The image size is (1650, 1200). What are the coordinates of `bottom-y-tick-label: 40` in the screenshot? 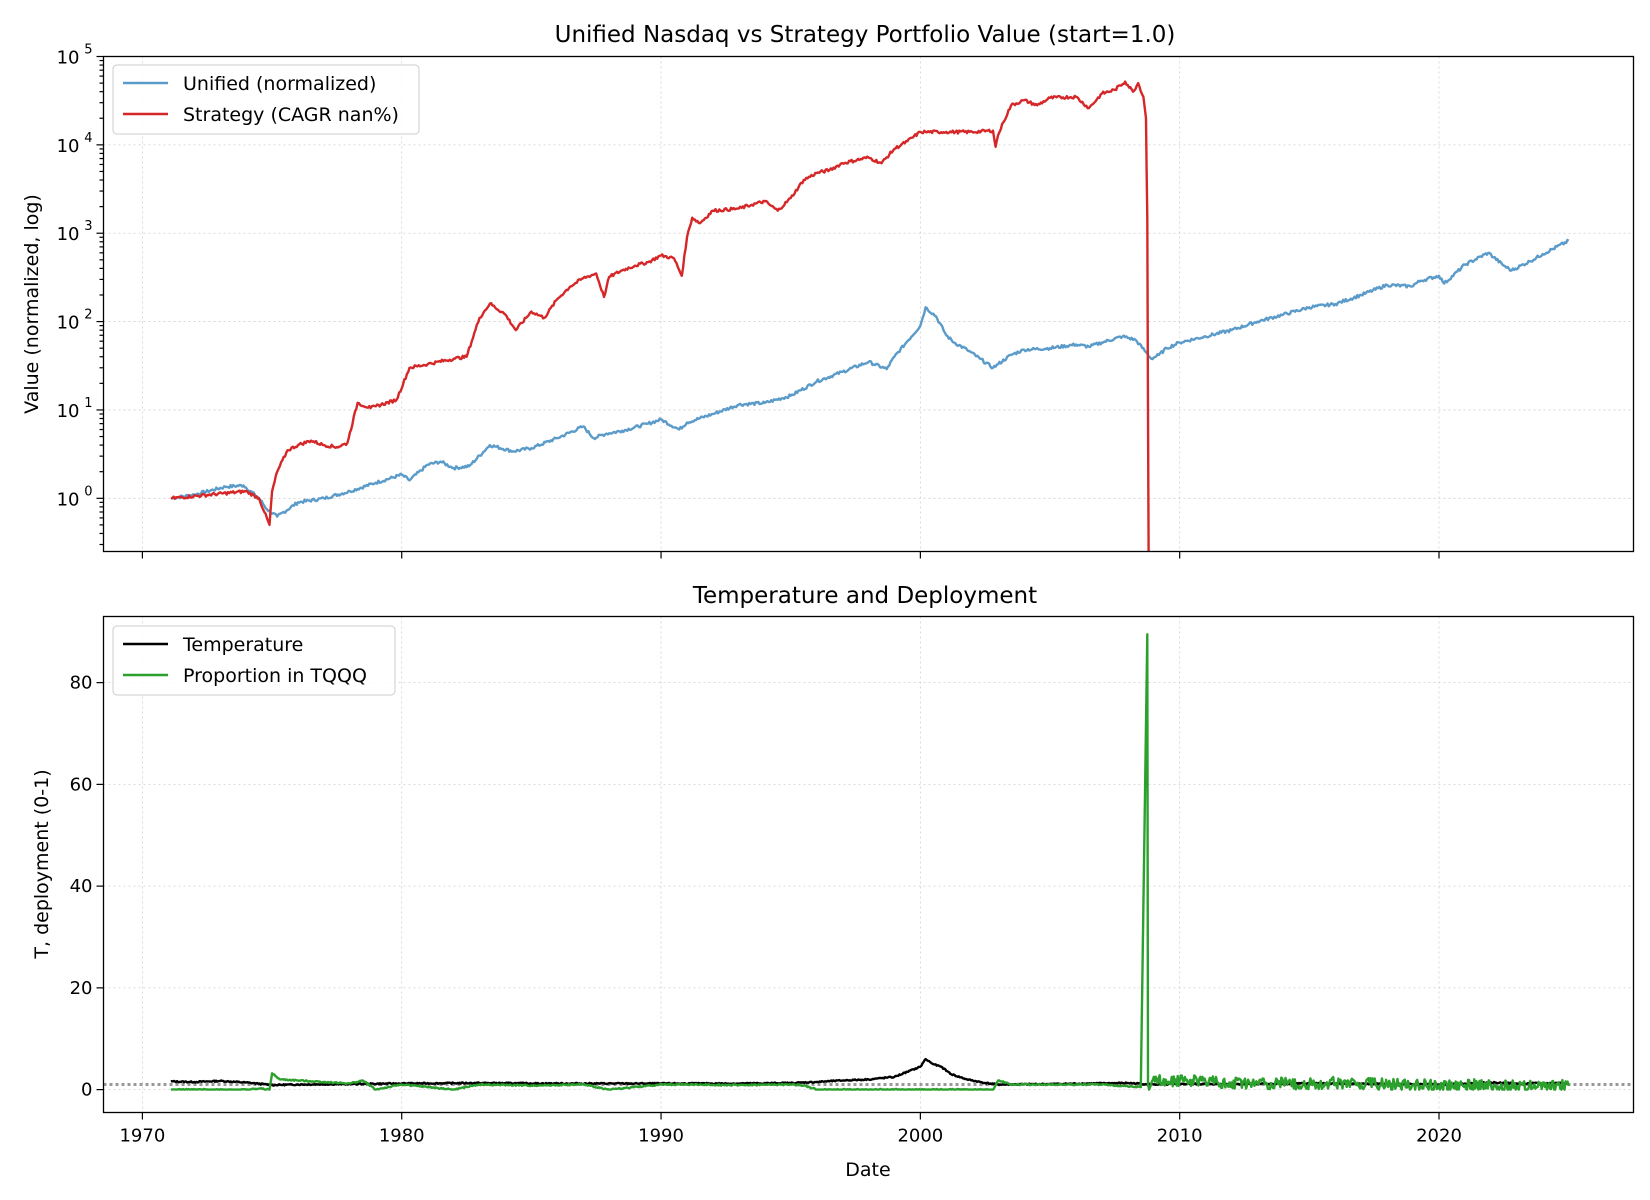 It's located at (81, 886).